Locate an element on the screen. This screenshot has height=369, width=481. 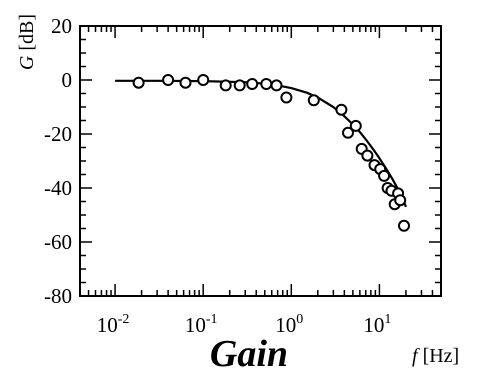
y-tick-label: -80 is located at coordinates (58, 296).